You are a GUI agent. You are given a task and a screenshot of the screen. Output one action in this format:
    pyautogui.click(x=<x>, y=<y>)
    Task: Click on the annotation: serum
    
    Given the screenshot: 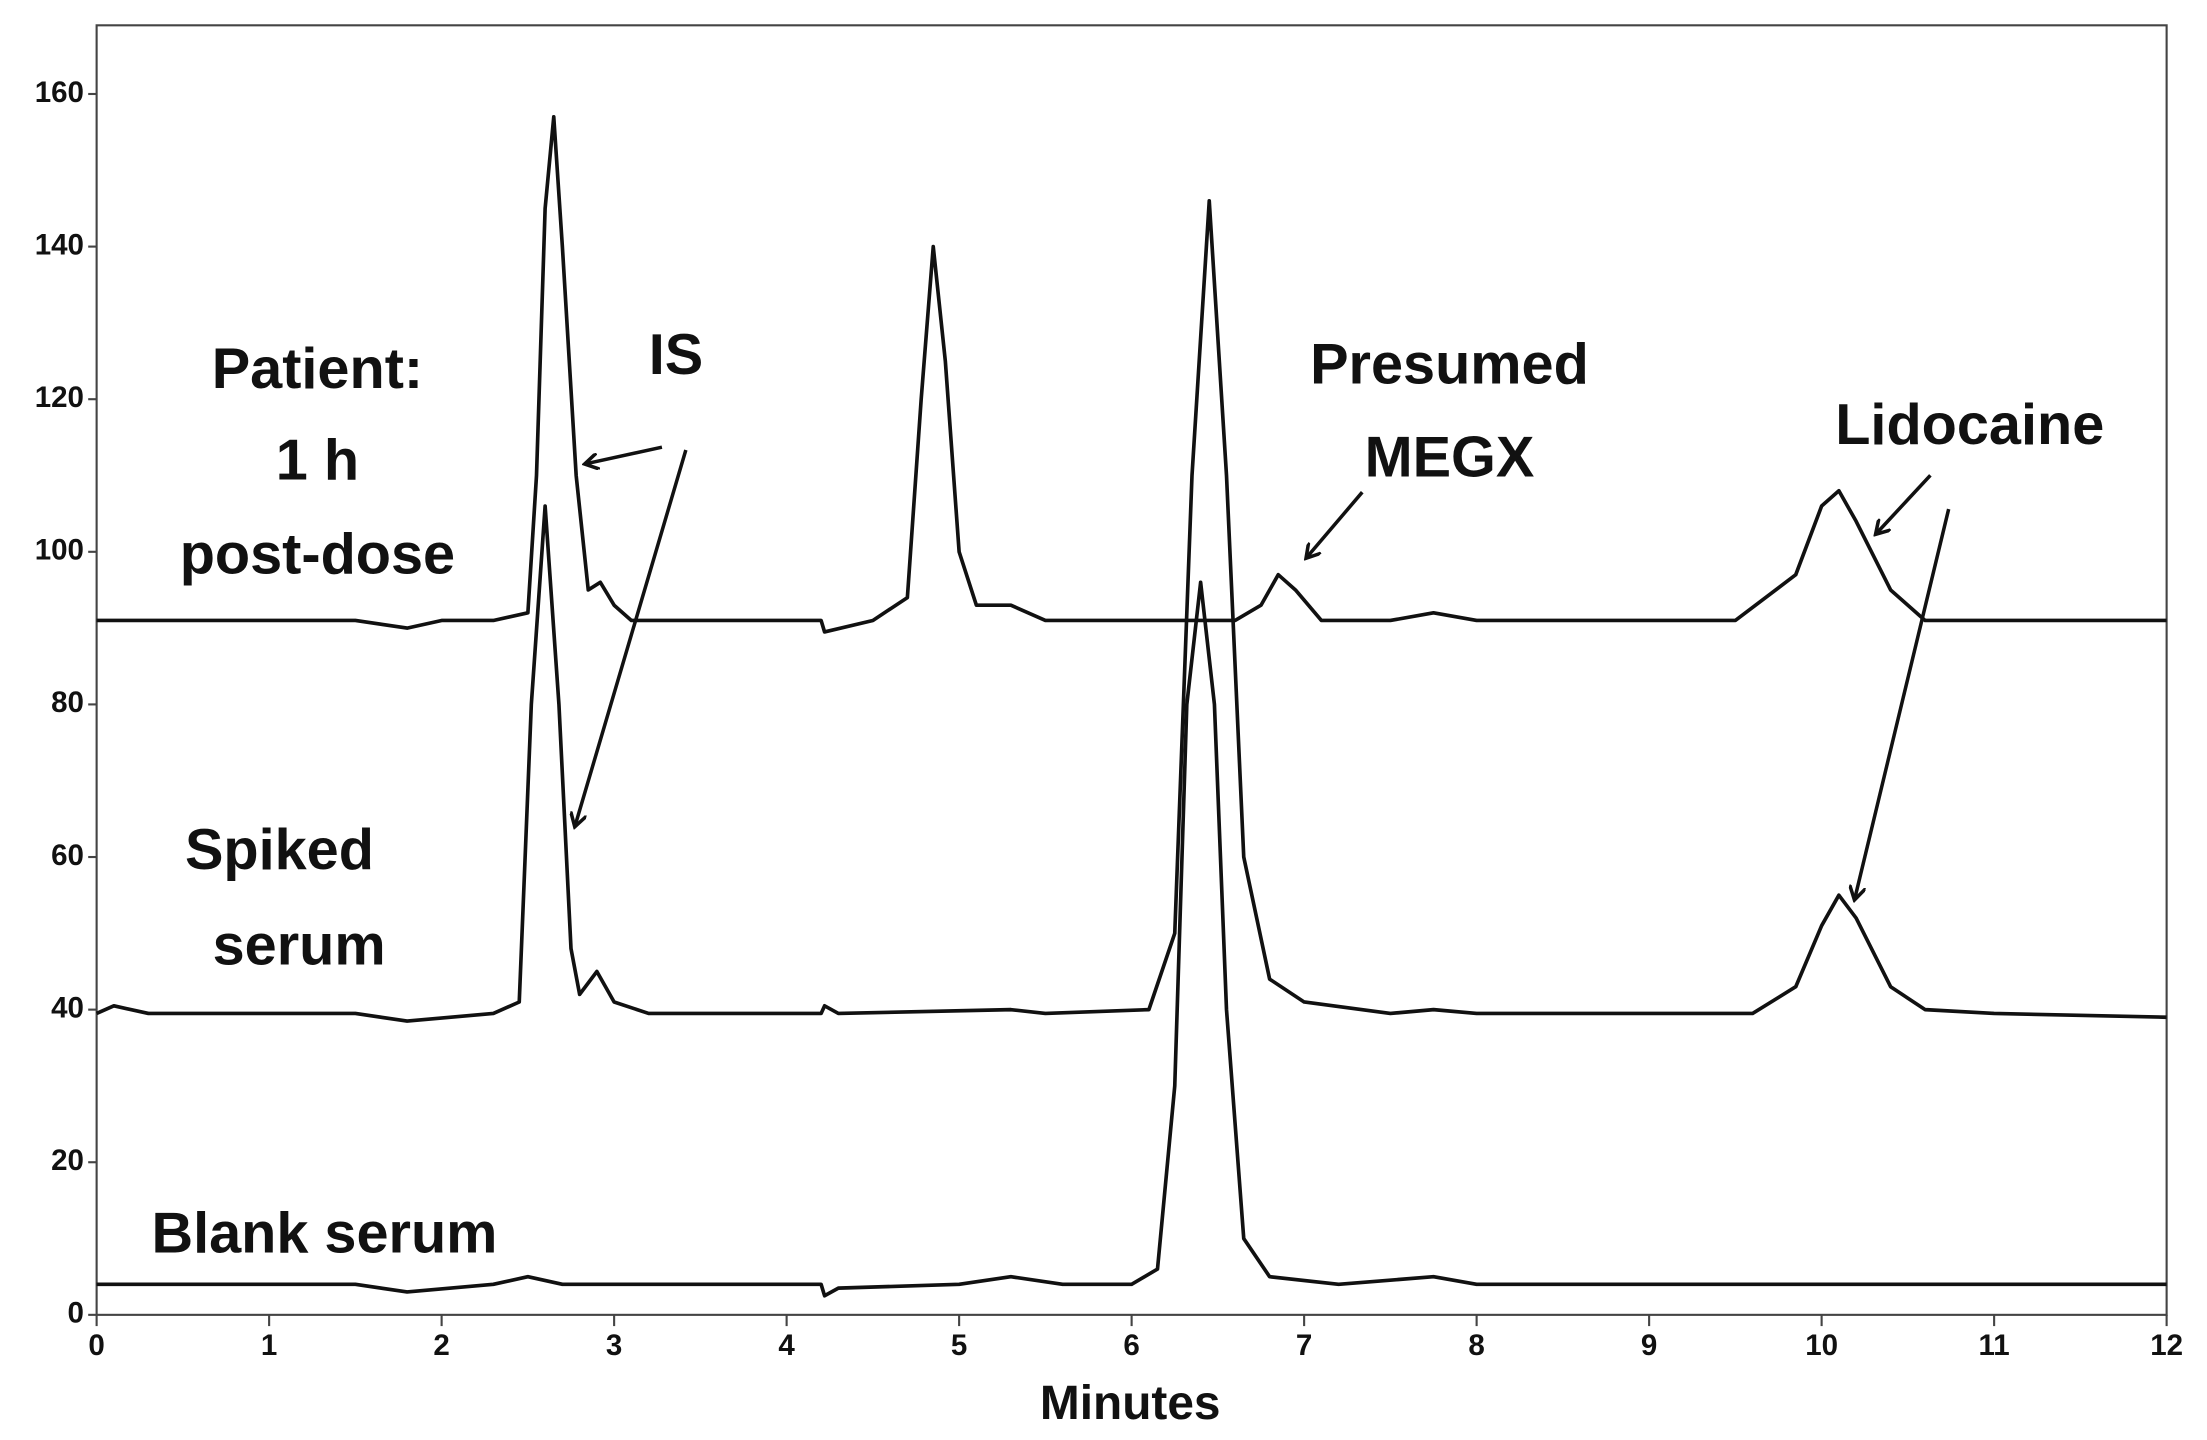 What is the action you would take?
    pyautogui.click(x=299, y=945)
    